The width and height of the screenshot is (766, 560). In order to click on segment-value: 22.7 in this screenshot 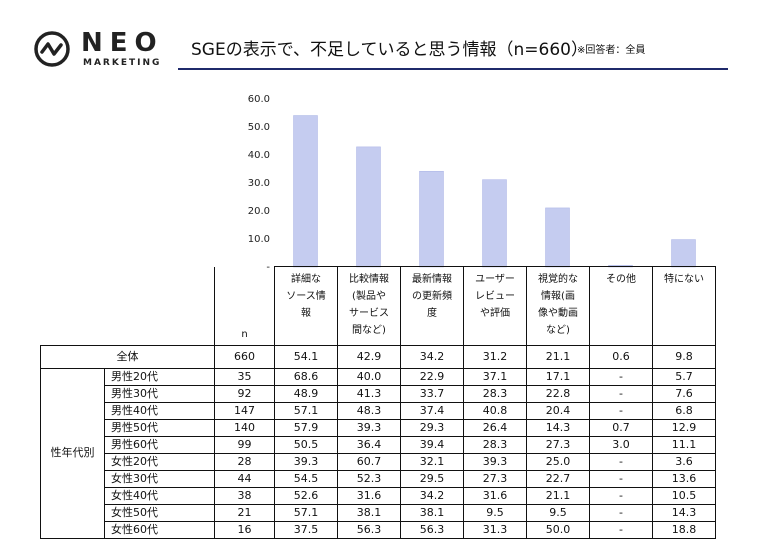, I will do `click(558, 478)`.